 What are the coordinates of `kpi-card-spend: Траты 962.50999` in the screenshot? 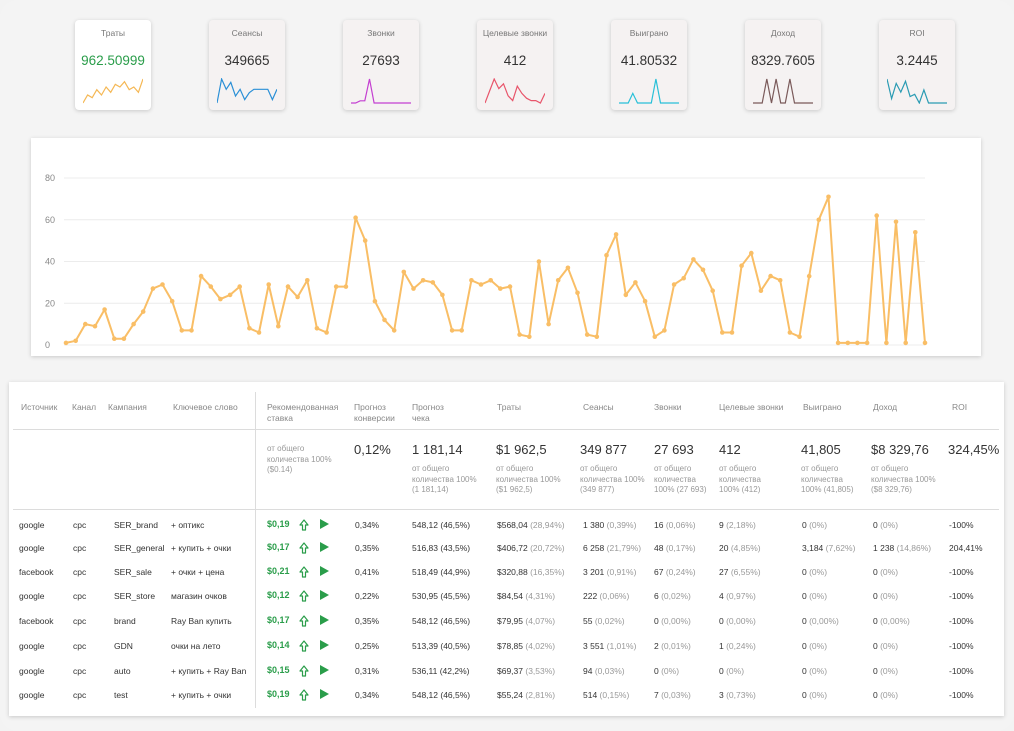 It's located at (113, 65).